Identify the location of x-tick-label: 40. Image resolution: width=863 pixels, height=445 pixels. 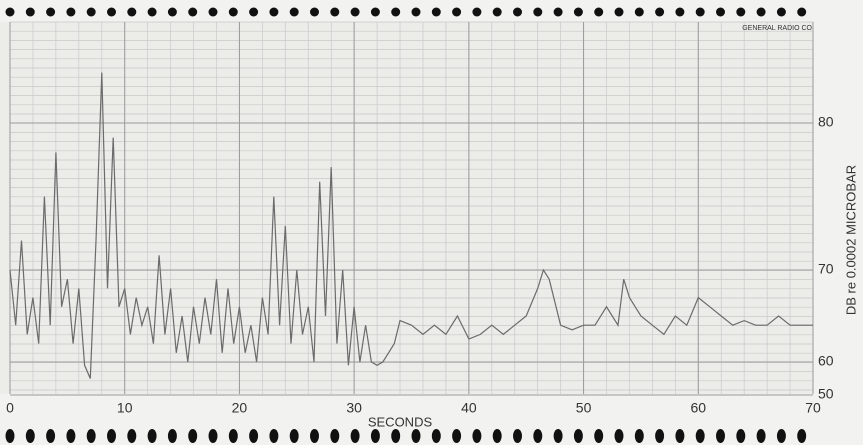
(469, 408).